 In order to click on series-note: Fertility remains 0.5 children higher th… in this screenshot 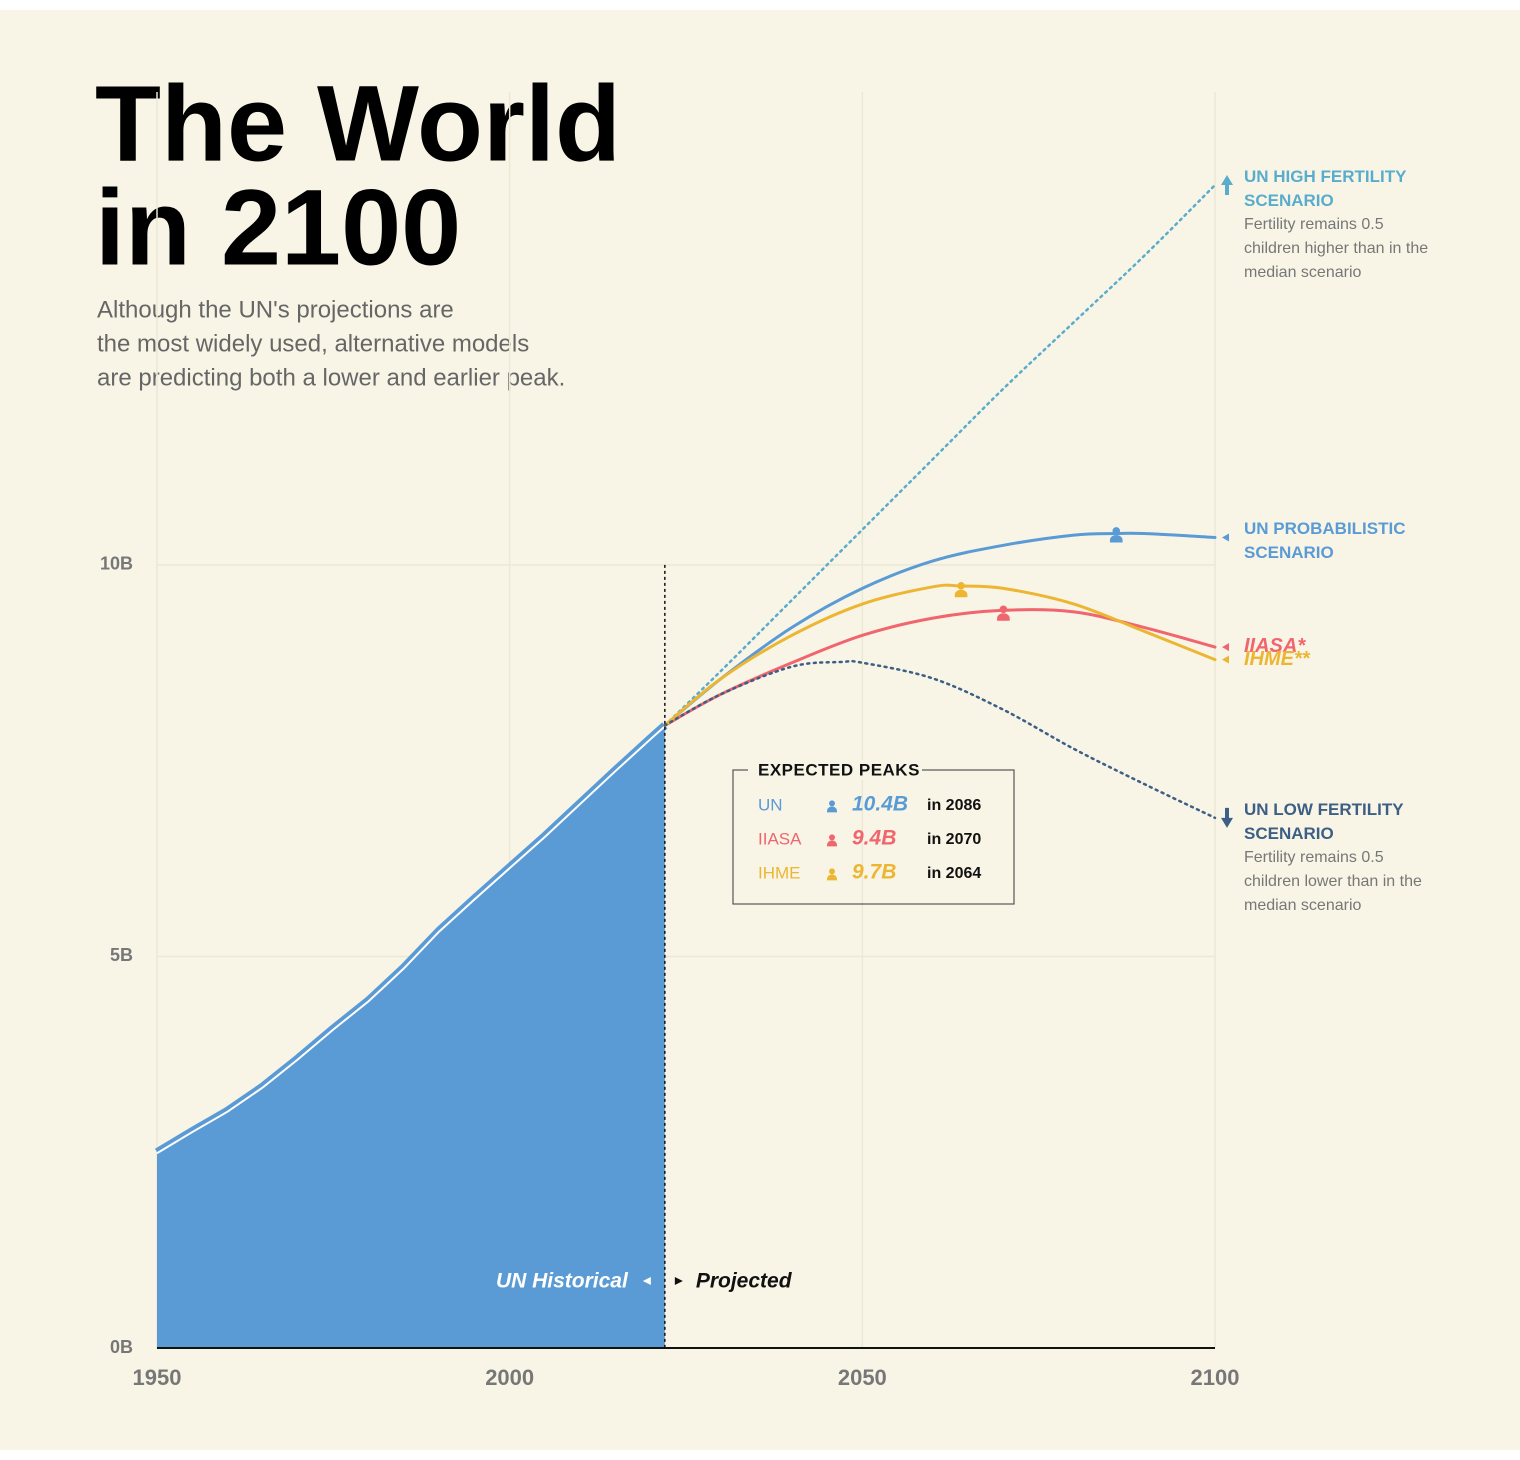, I will do `click(1336, 249)`.